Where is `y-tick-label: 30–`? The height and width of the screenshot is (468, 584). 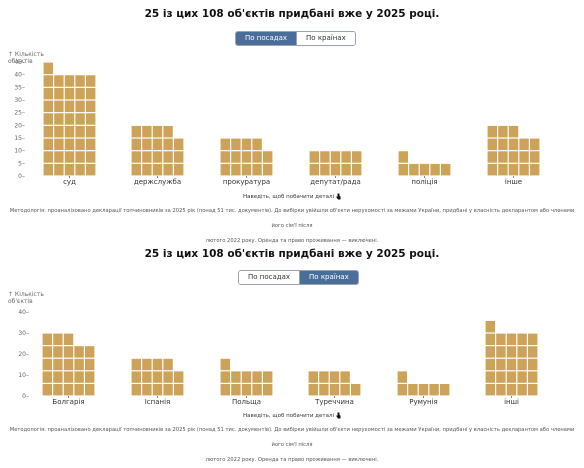 y-tick-label: 30– is located at coordinates (19, 100).